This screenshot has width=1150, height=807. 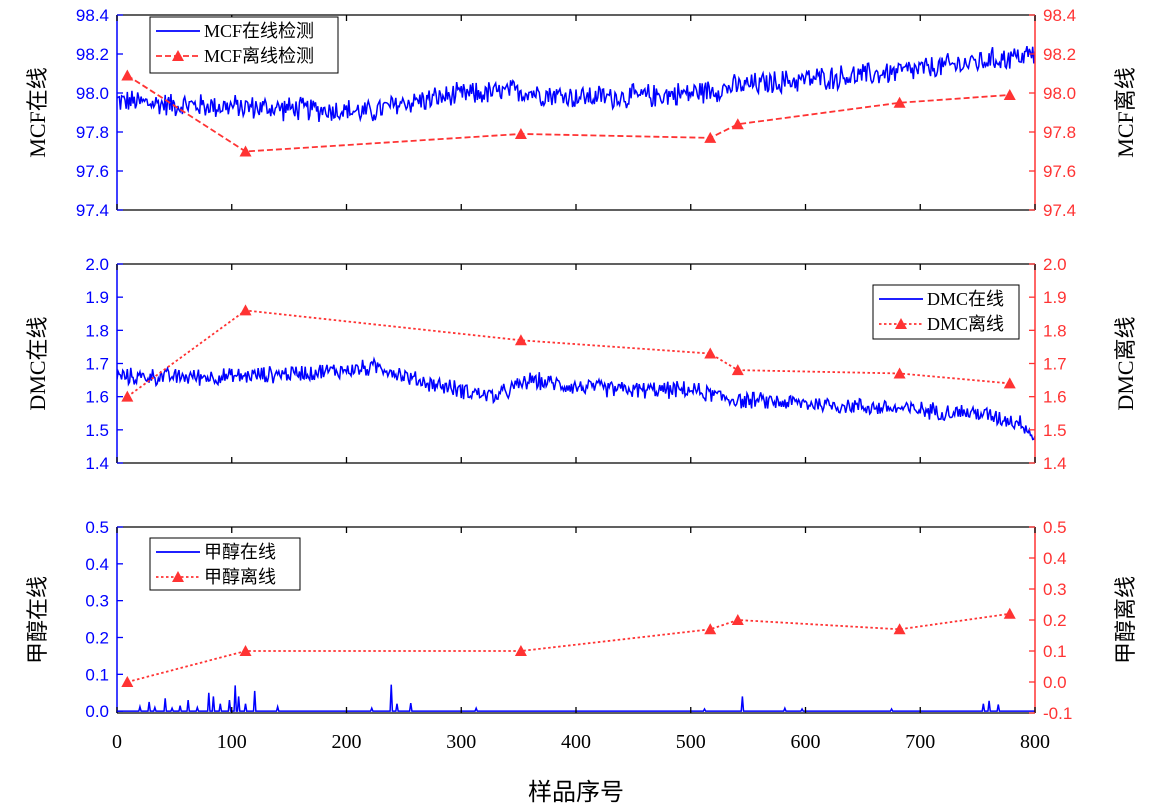 I want to click on x-tick-label: 800, so click(x=1035, y=742).